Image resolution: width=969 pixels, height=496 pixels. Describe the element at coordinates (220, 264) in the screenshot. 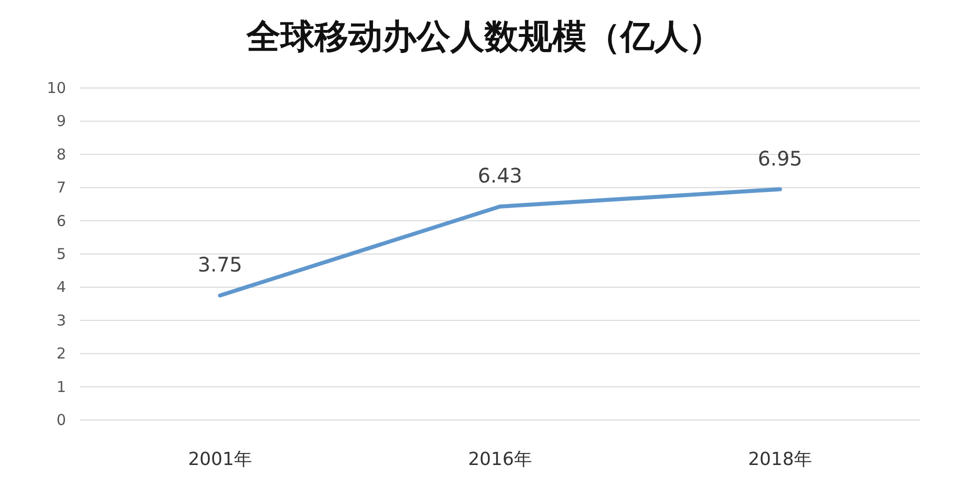

I see `data-label: 3.75` at that location.